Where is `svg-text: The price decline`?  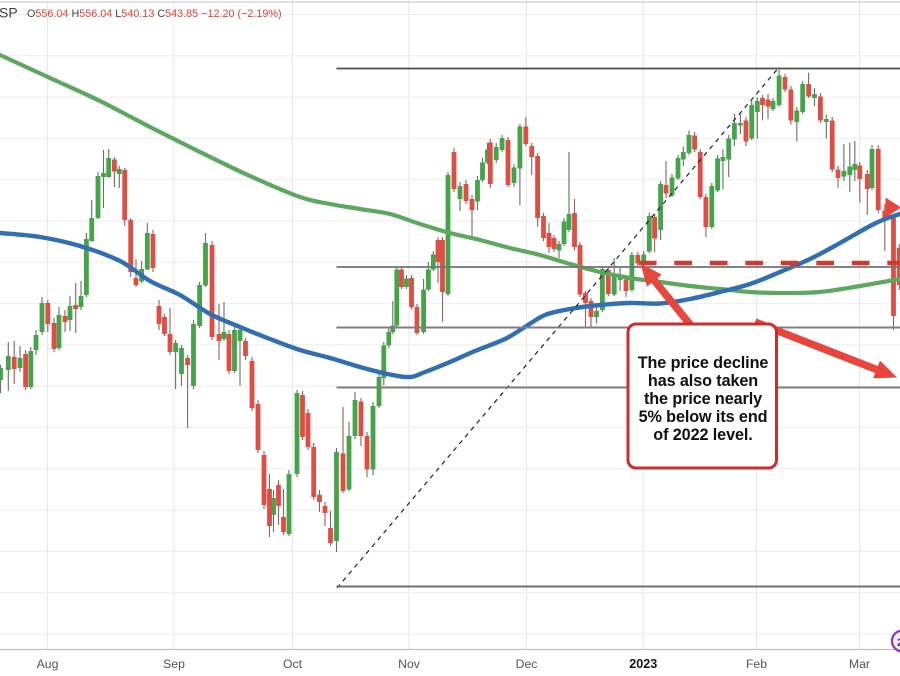 svg-text: The price decline is located at coordinates (703, 363).